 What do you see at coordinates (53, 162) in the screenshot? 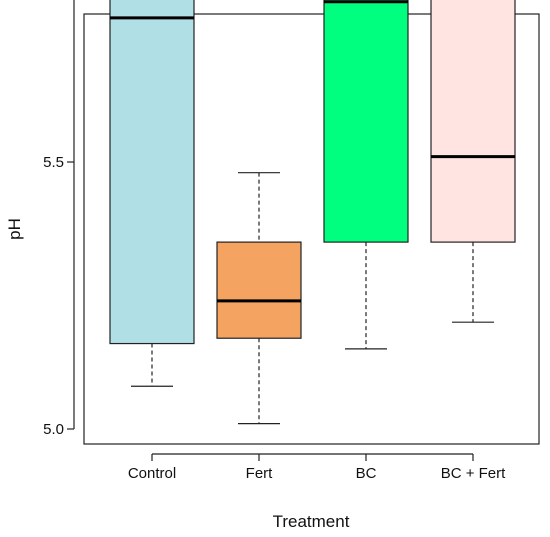
I see `y-tick-label: 5.5` at bounding box center [53, 162].